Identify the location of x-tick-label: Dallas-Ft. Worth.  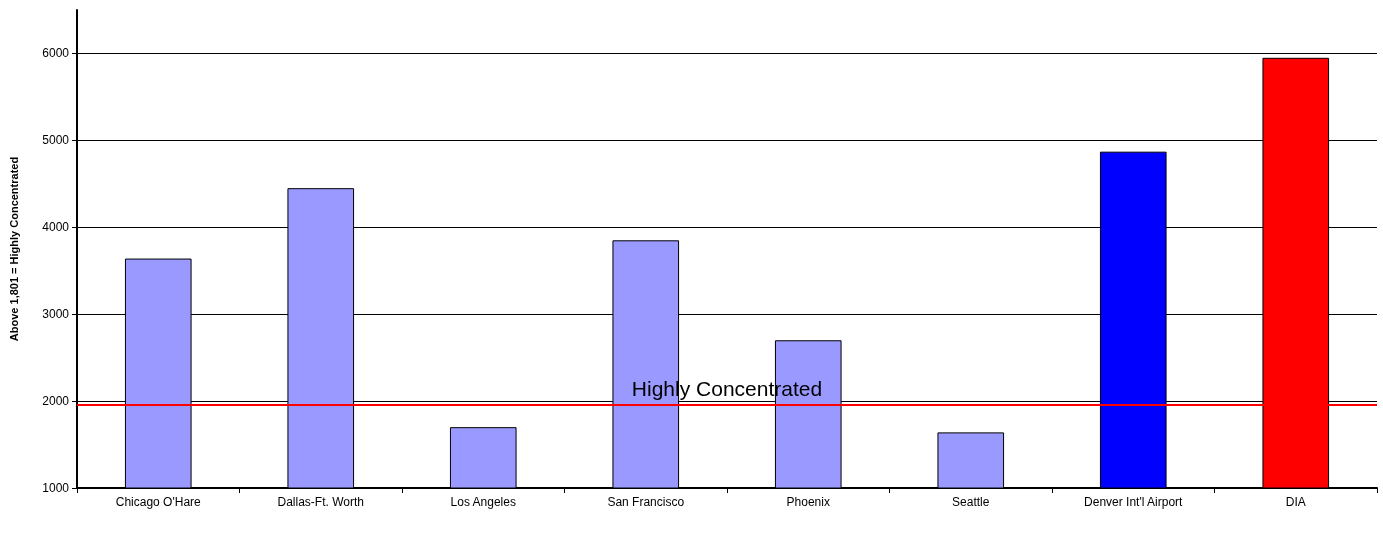
(320, 502).